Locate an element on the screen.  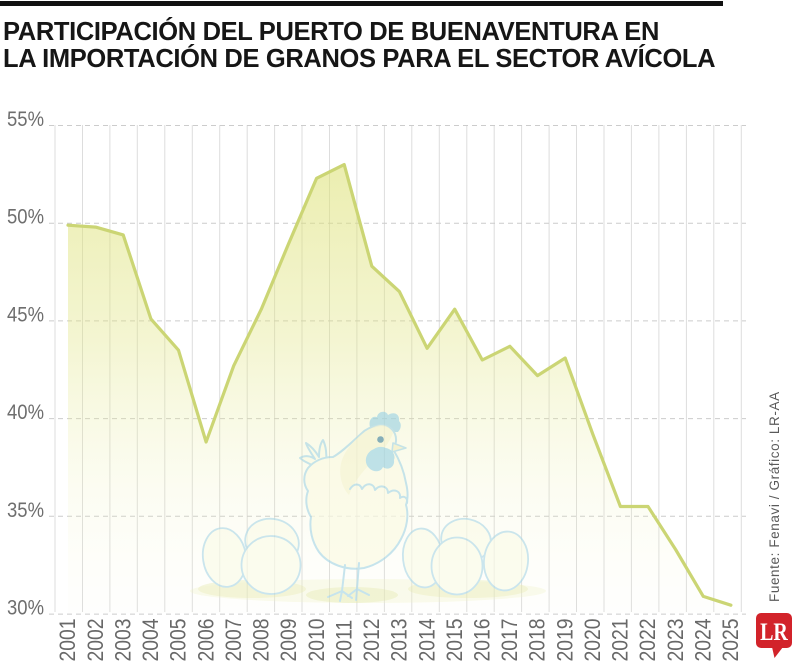
svg-text: 2012 is located at coordinates (372, 639).